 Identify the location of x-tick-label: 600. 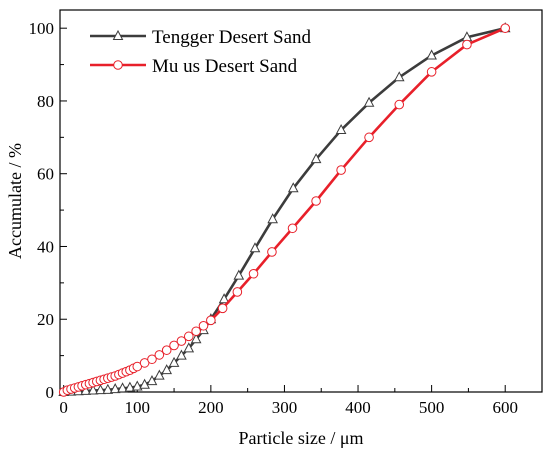
(505, 407).